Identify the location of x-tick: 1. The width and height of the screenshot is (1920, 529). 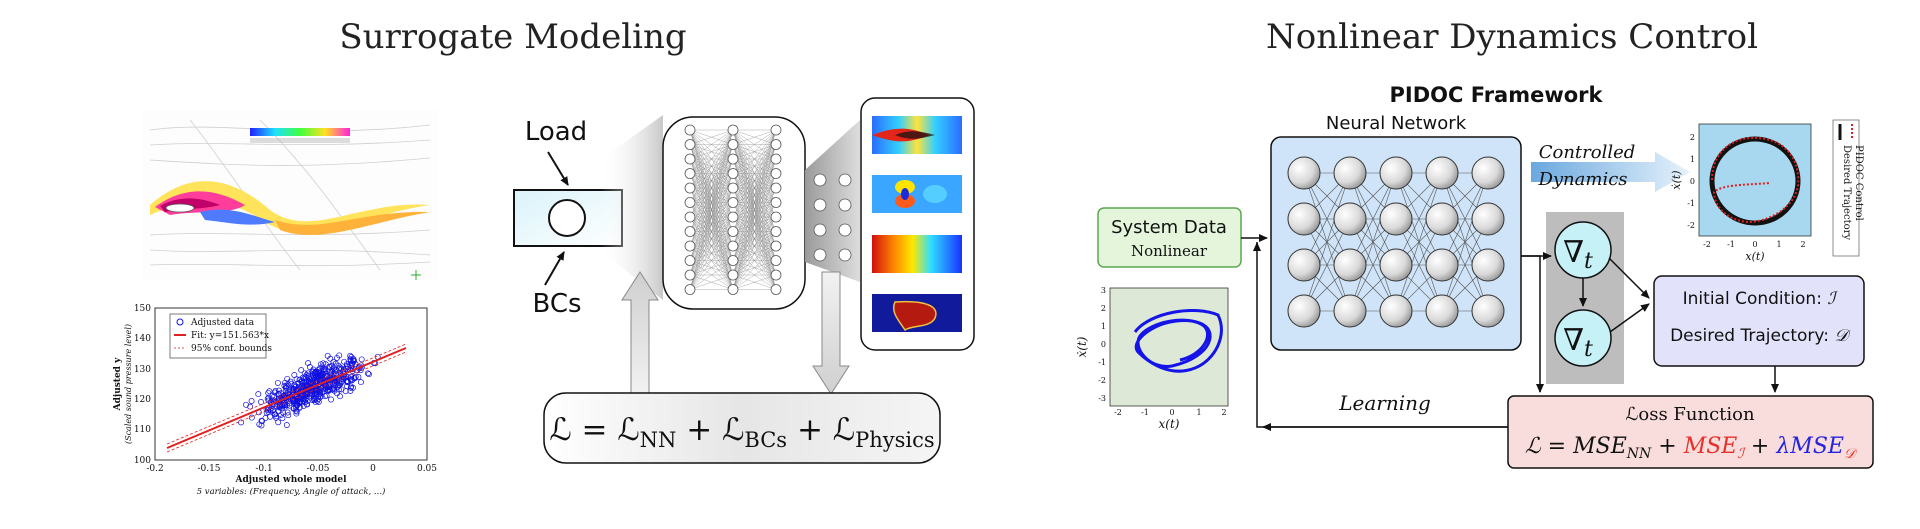
(1778, 244).